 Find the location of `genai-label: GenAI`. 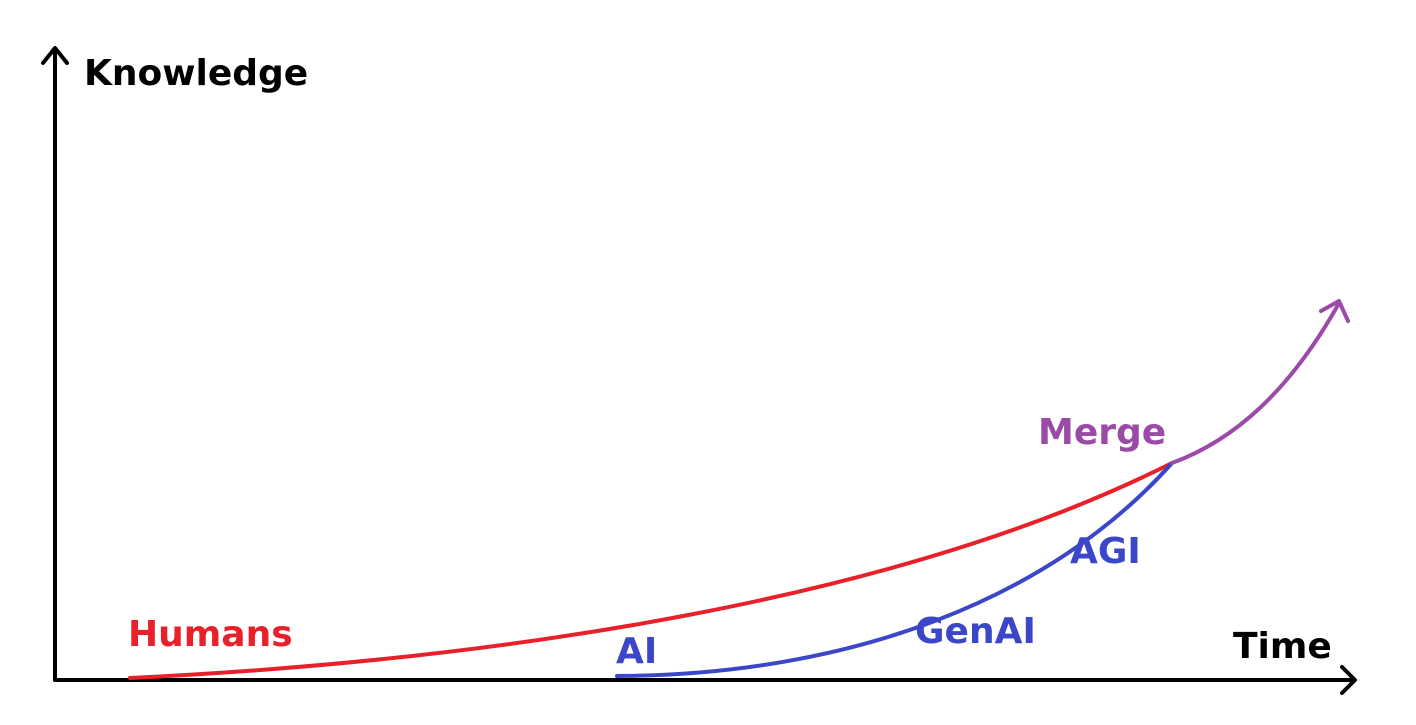

genai-label: GenAI is located at coordinates (975, 631).